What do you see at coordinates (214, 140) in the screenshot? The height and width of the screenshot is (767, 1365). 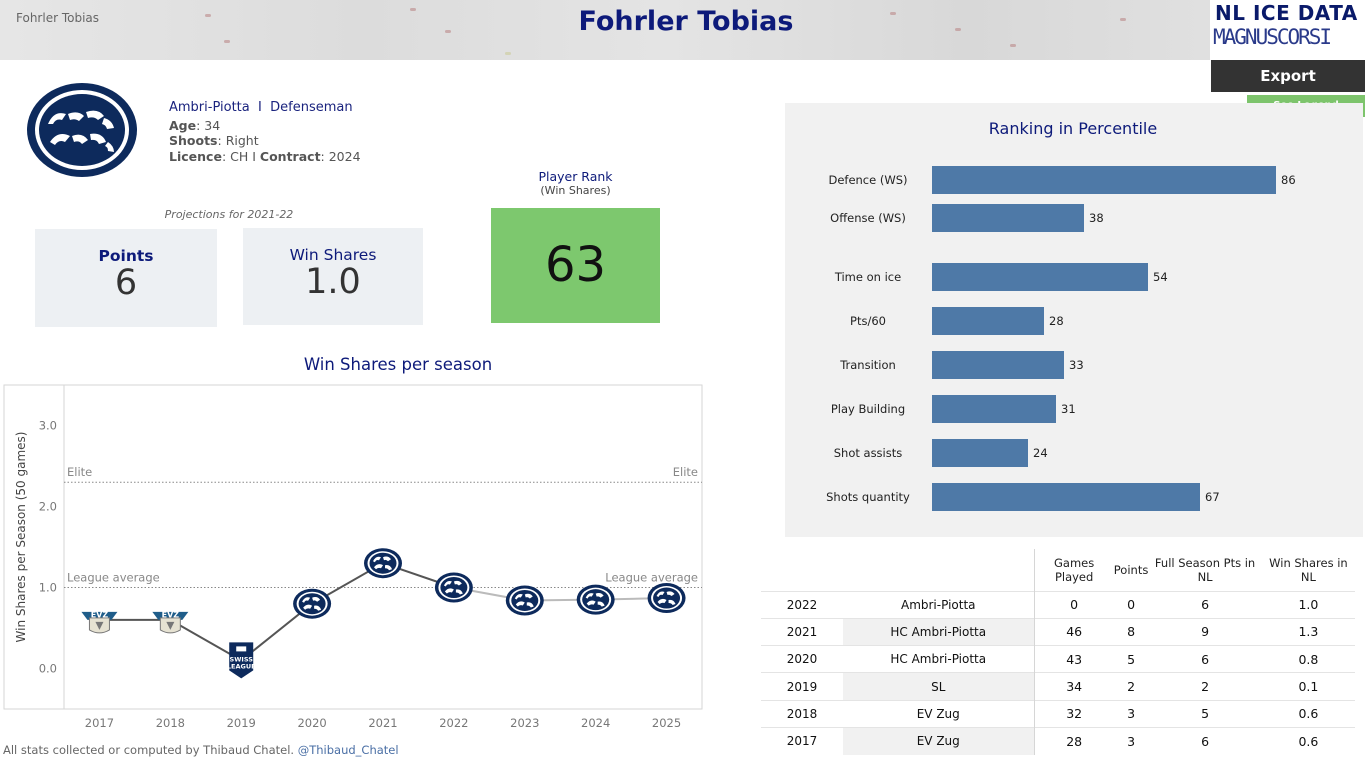 I see `player-shoots: Shoots: Right` at bounding box center [214, 140].